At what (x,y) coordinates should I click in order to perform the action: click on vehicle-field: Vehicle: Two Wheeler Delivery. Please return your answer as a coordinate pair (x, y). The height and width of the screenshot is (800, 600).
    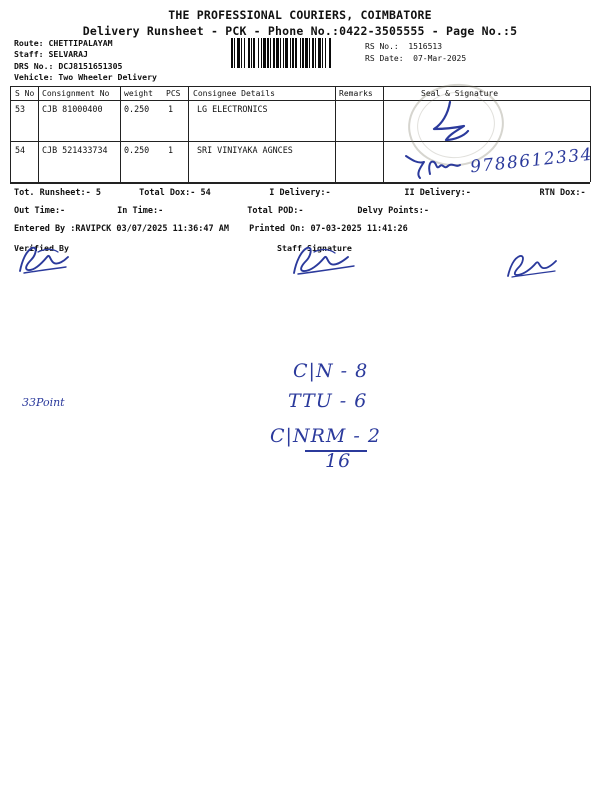
    Looking at the image, I should click on (85, 77).